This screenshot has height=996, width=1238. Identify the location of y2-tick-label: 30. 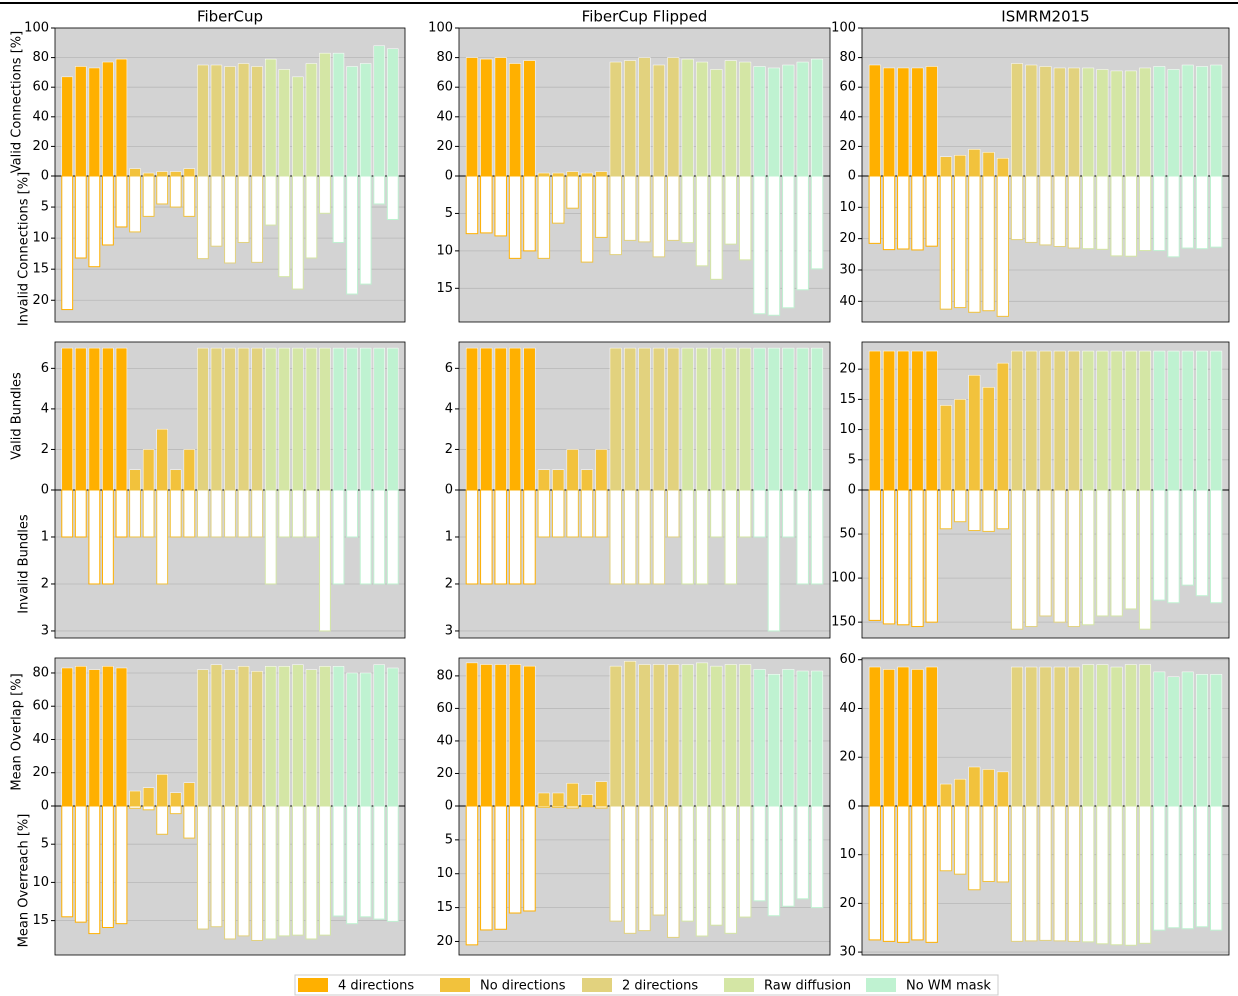
(847, 952).